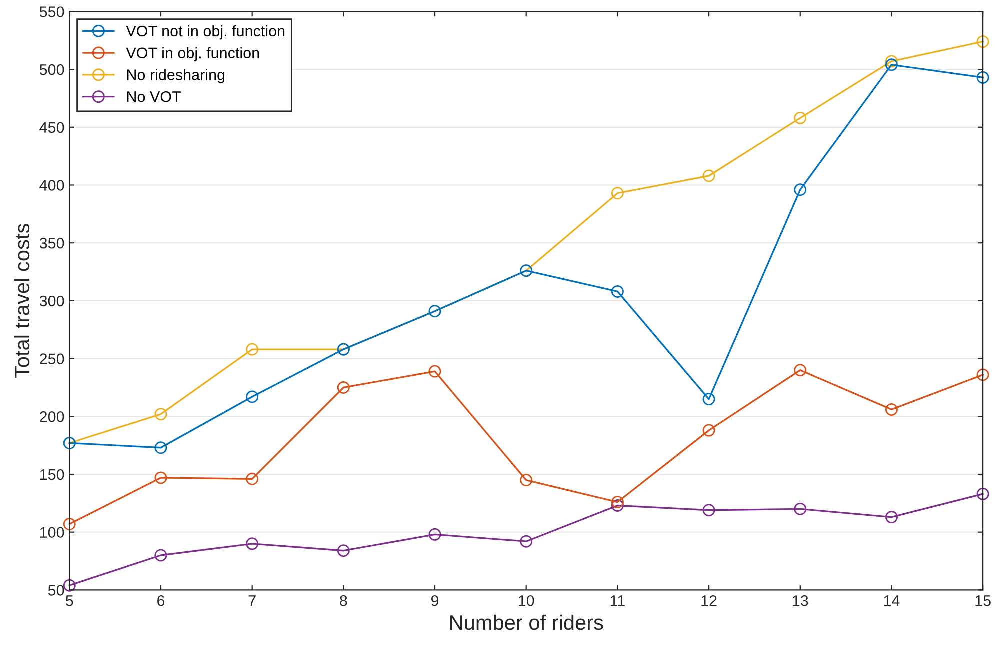 The width and height of the screenshot is (995, 650). Describe the element at coordinates (56, 590) in the screenshot. I see `y-tick-label: 50` at that location.